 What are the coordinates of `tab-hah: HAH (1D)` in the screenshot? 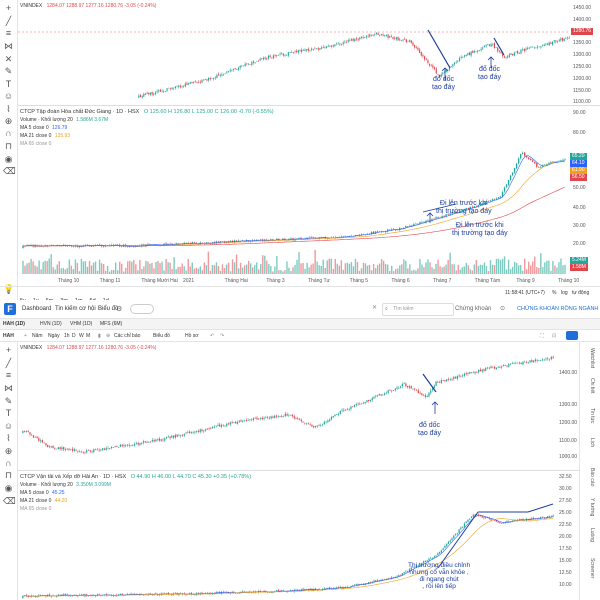 It's located at (14, 324).